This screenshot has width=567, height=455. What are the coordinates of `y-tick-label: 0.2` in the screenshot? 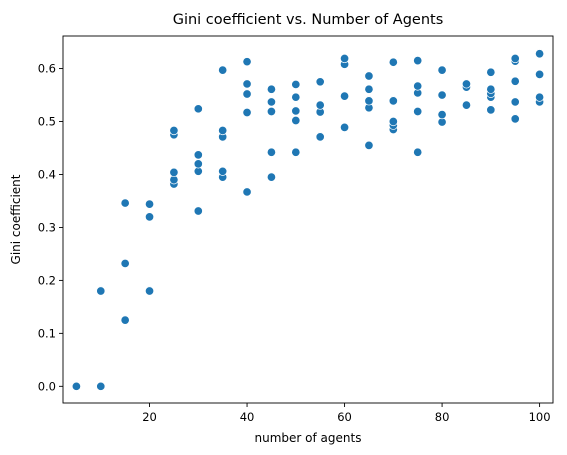 It's located at (47, 280).